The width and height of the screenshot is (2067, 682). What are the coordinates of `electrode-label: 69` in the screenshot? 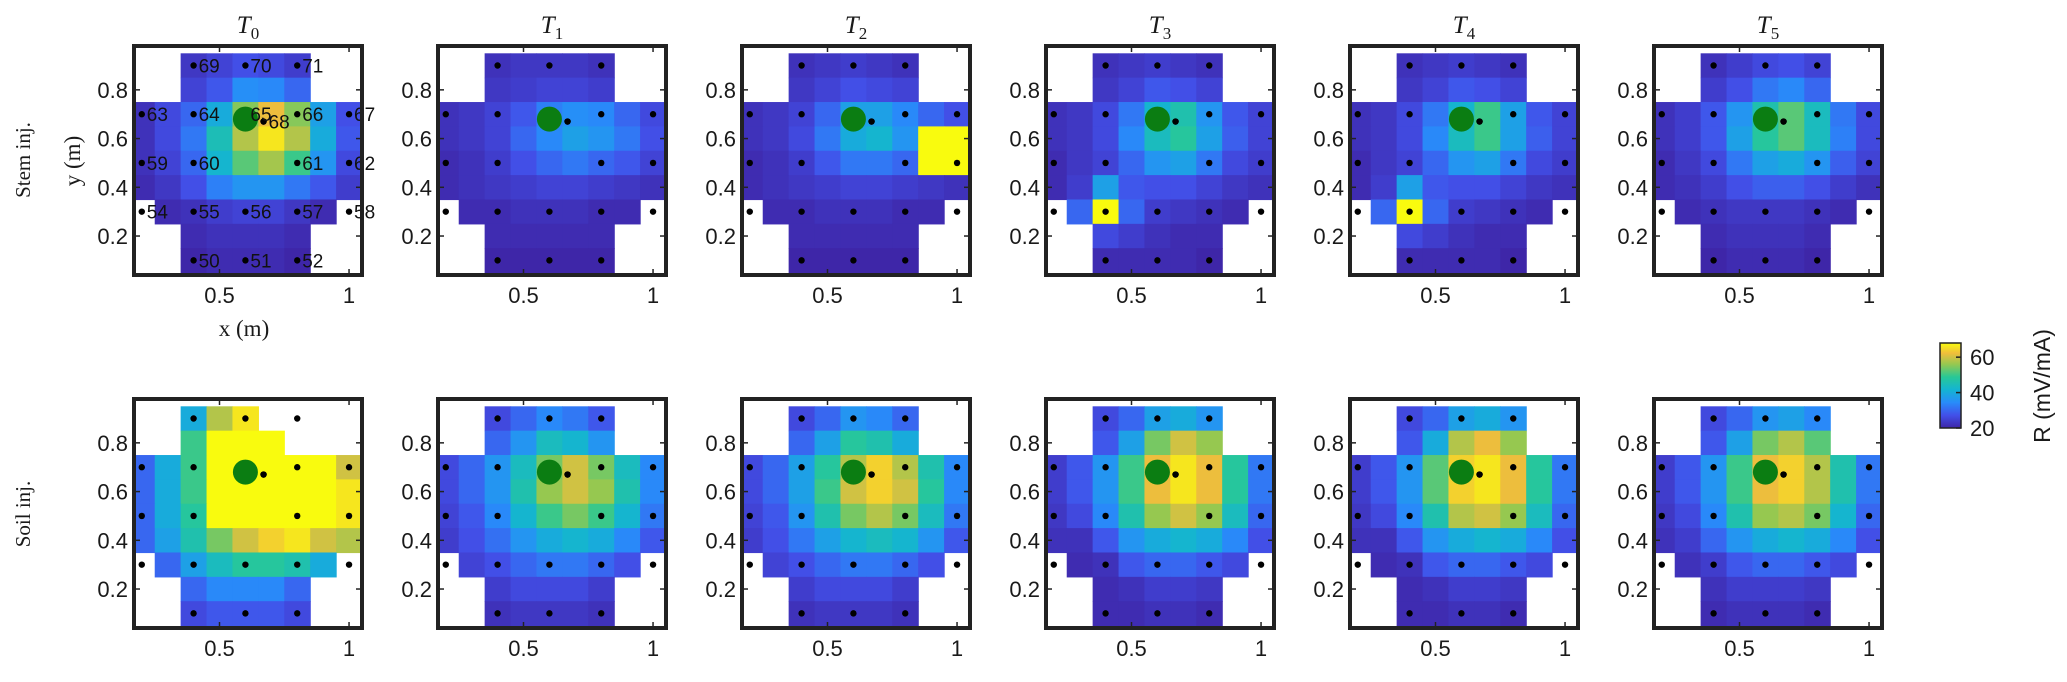 It's located at (209, 66).